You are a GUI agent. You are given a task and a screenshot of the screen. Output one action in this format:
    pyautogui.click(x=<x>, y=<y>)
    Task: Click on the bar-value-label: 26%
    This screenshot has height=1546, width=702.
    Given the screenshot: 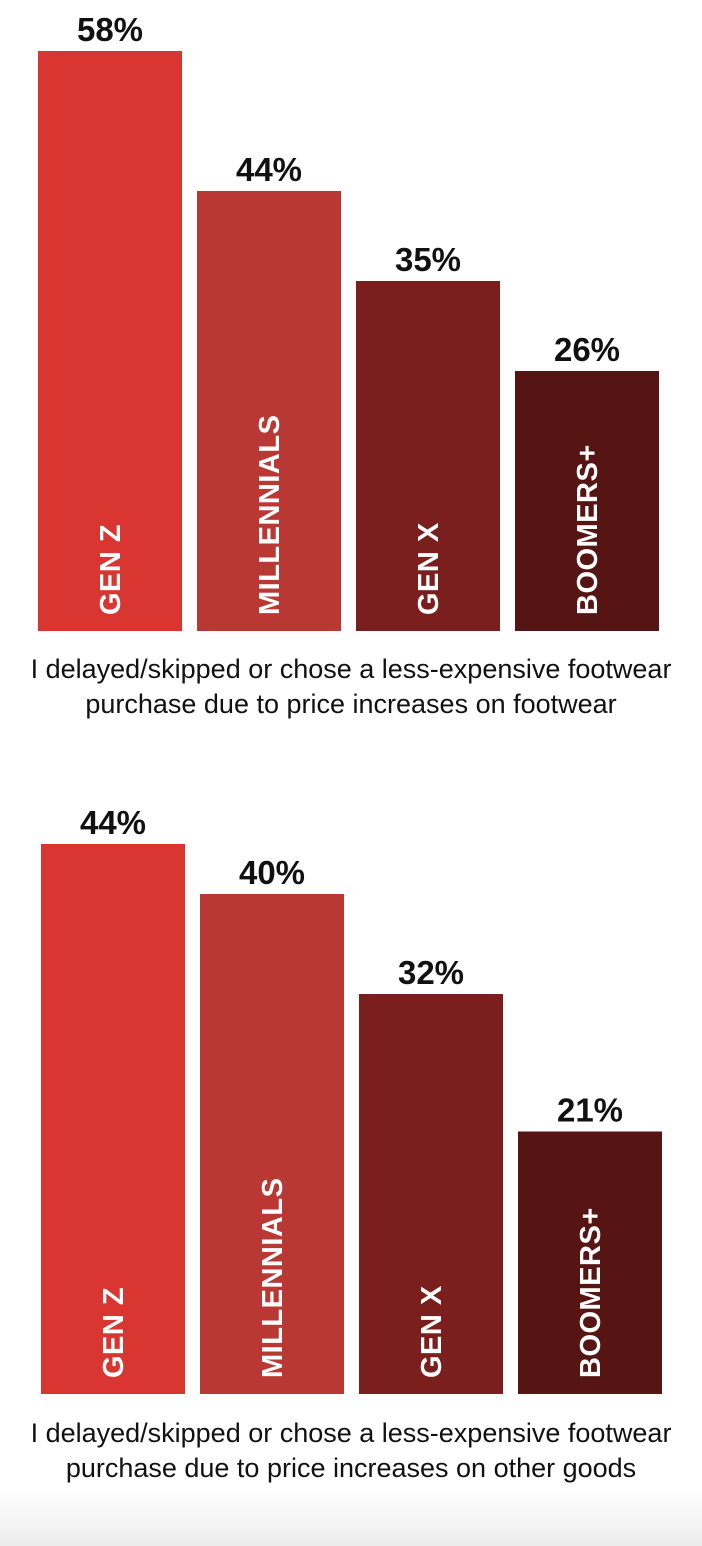 What is the action you would take?
    pyautogui.click(x=587, y=349)
    